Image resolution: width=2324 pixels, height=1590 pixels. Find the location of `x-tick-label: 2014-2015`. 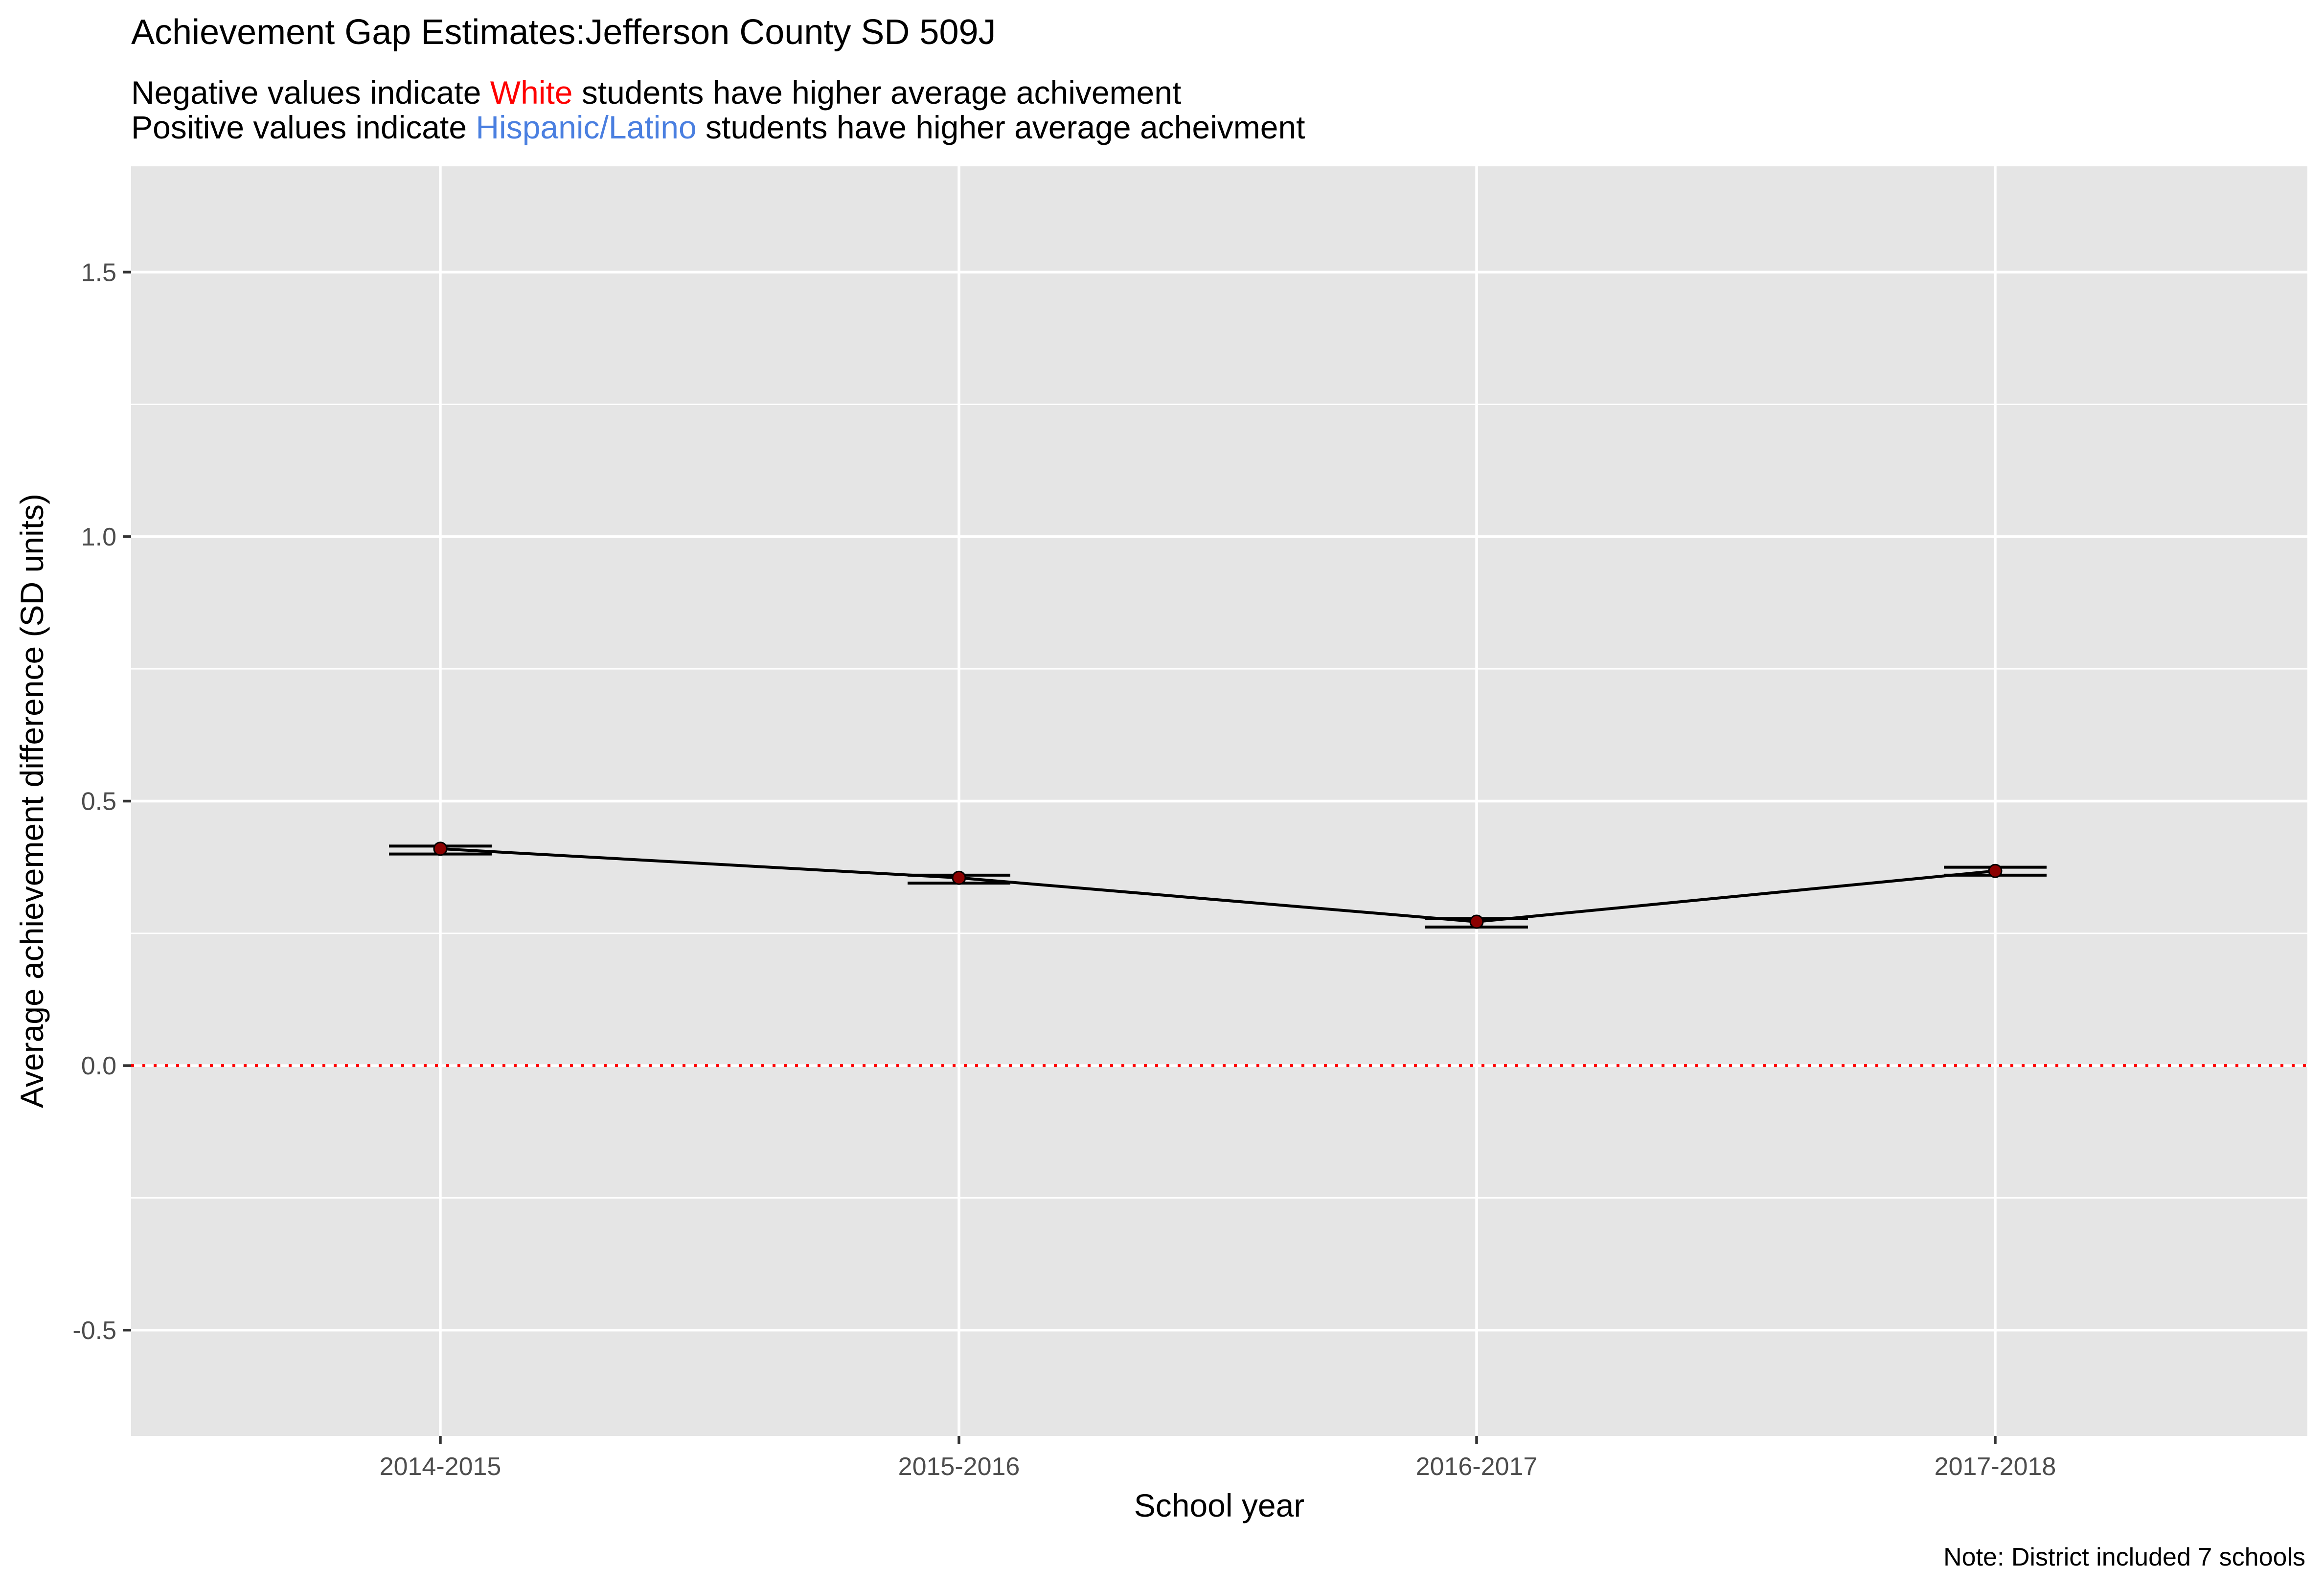

x-tick-label: 2014-2015 is located at coordinates (441, 1467).